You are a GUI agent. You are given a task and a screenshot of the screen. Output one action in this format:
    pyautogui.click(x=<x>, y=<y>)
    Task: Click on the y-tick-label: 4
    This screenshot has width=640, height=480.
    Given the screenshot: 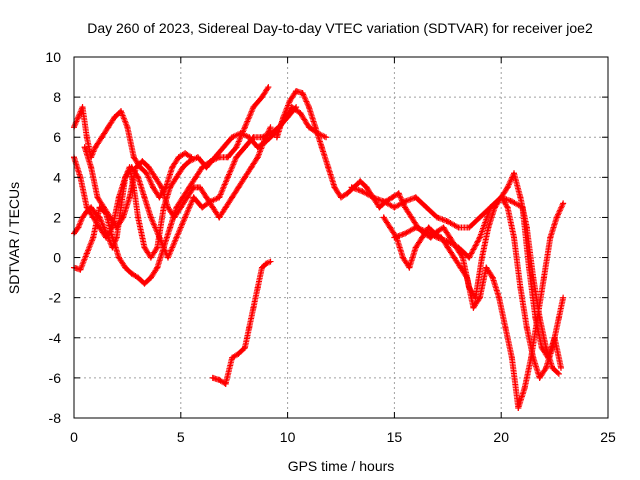 What is the action you would take?
    pyautogui.click(x=57, y=177)
    